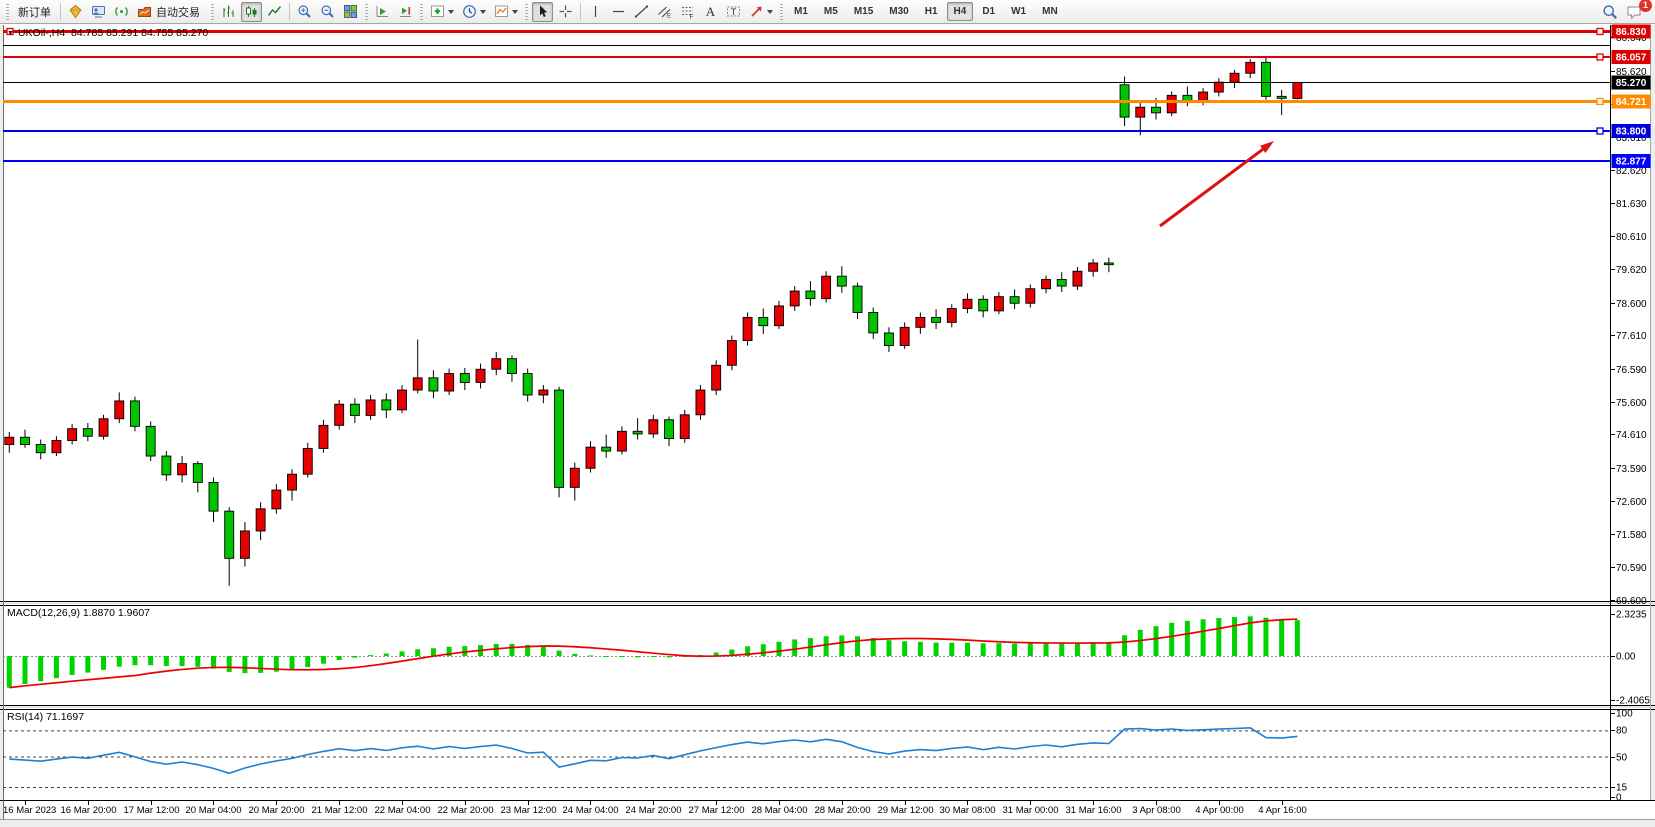 This screenshot has width=1655, height=827. I want to click on crosshair-button, so click(565, 12).